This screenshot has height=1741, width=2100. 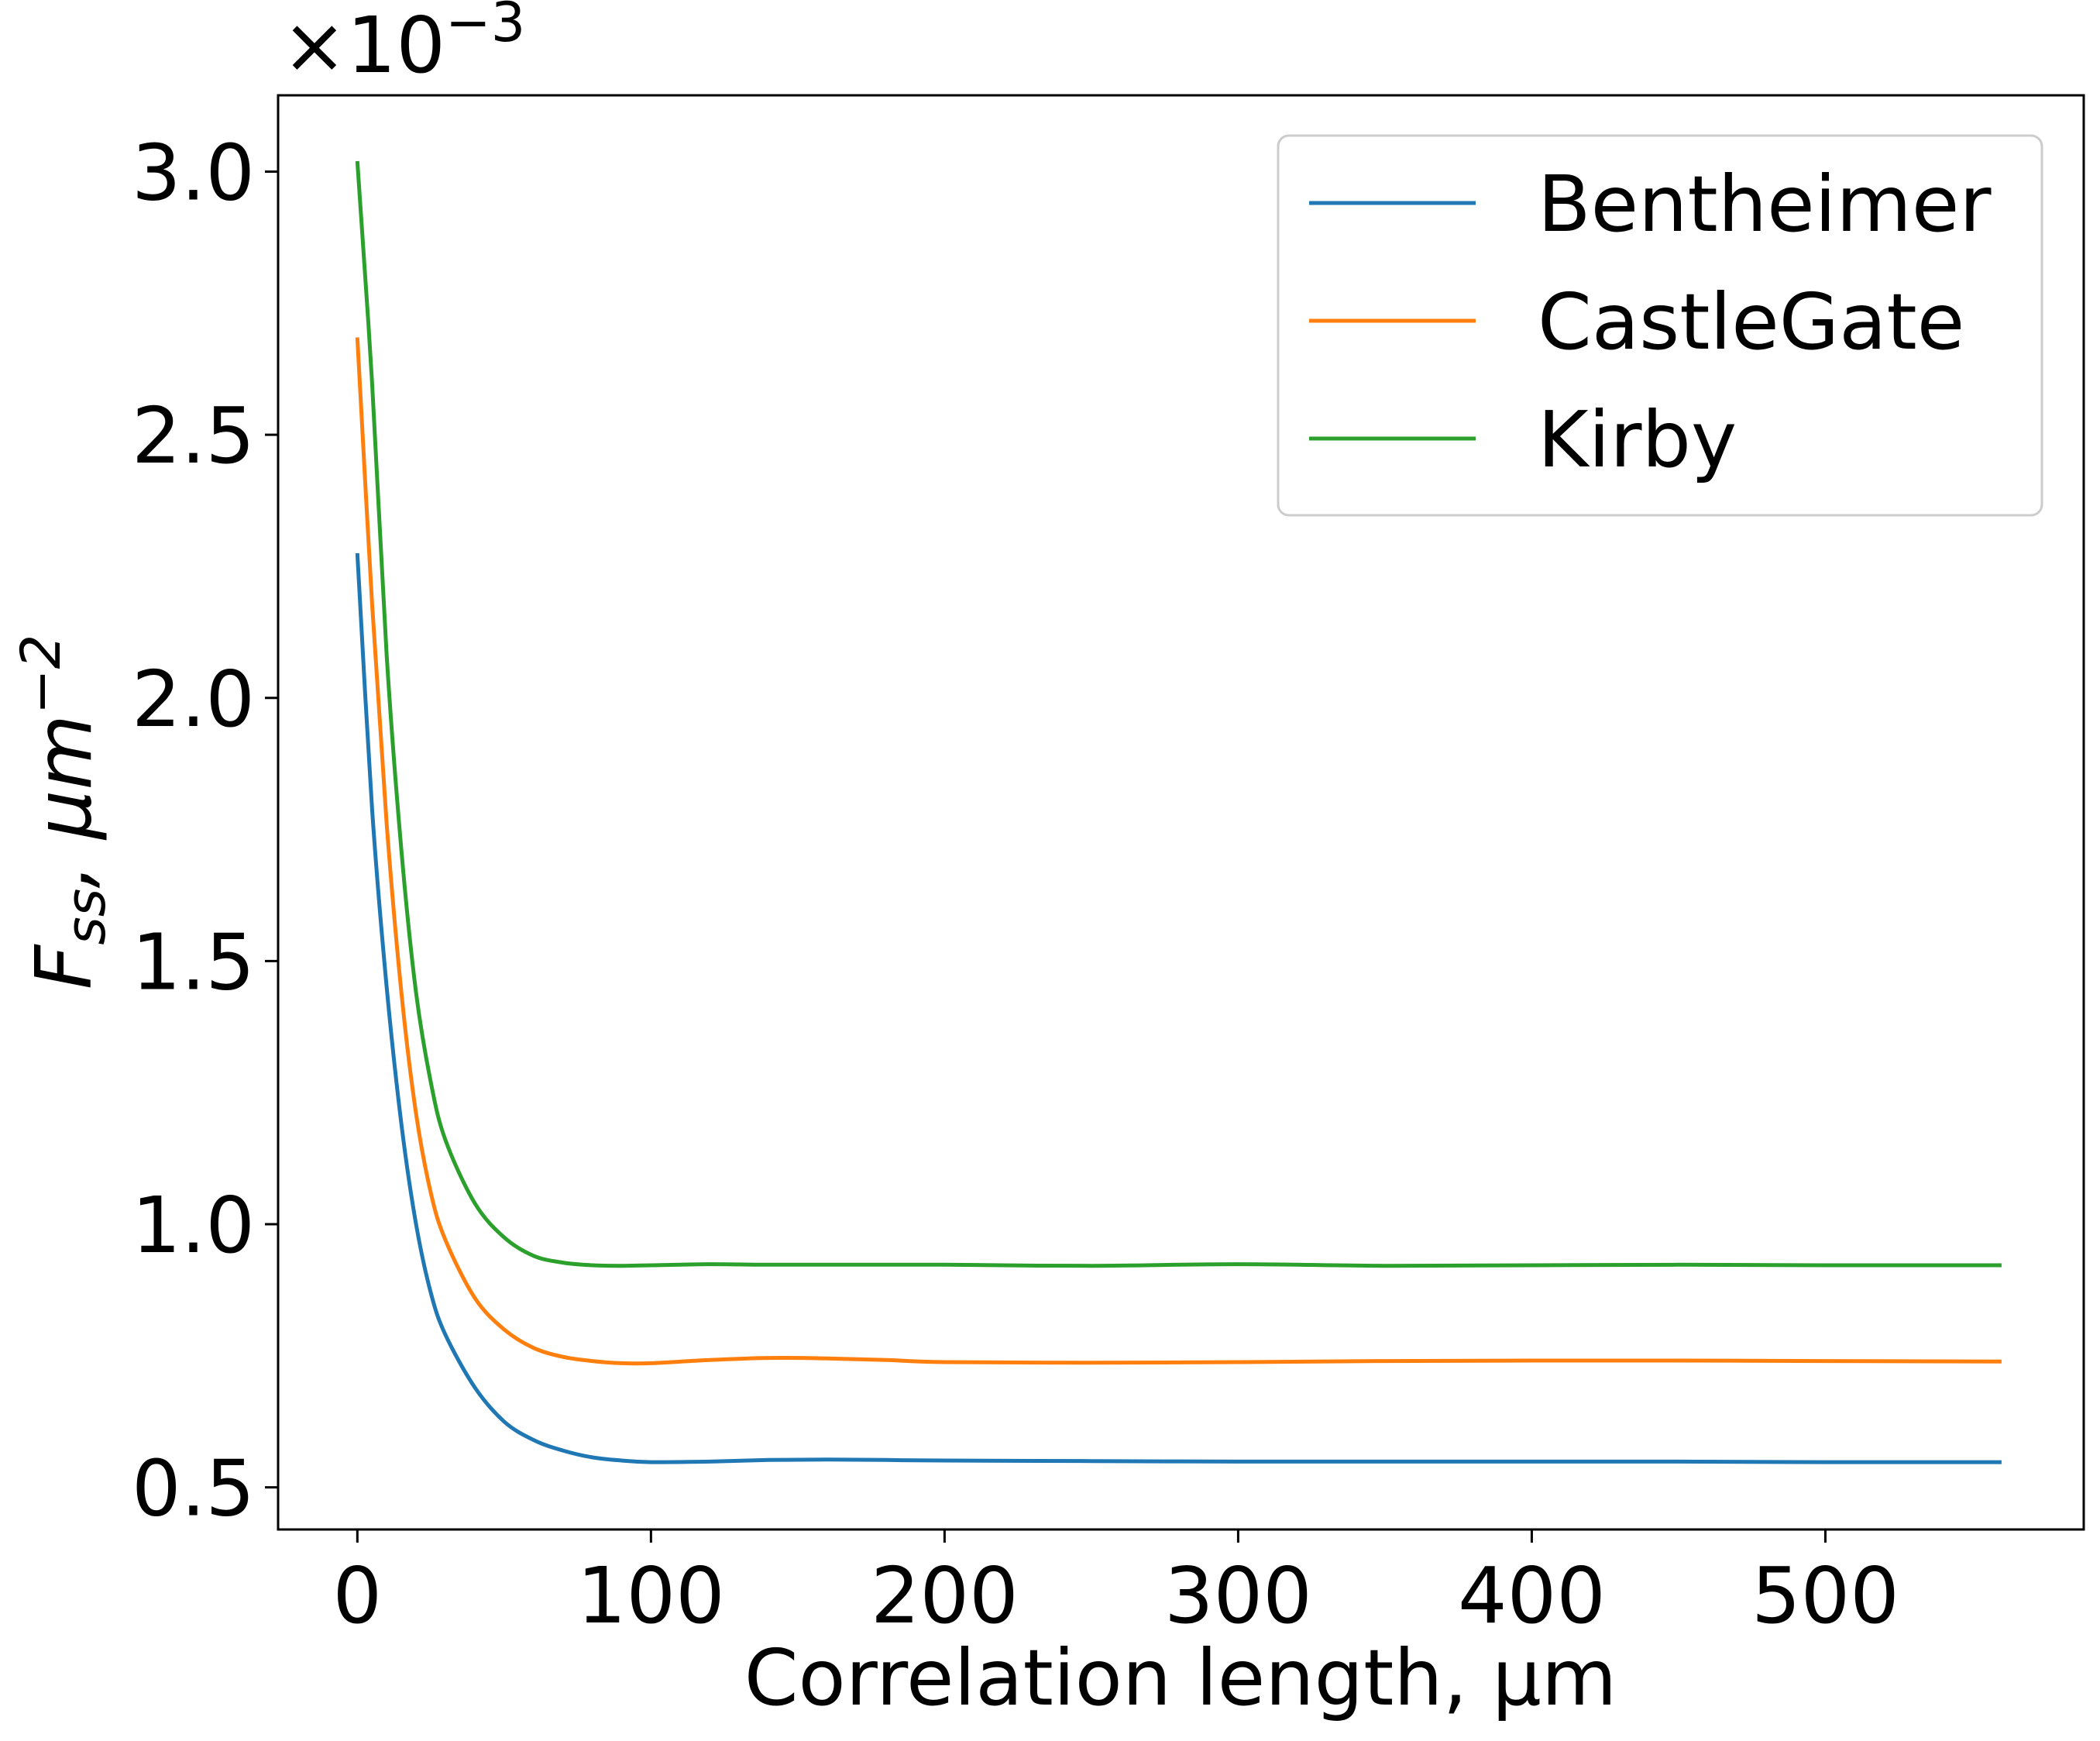 I want to click on legend-label-kirby: Kirby, so click(x=1637, y=439).